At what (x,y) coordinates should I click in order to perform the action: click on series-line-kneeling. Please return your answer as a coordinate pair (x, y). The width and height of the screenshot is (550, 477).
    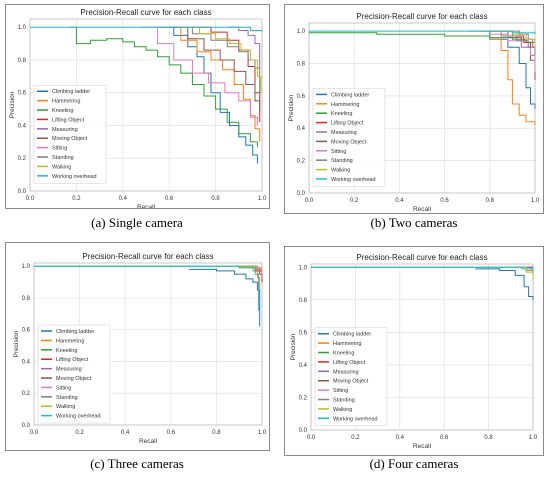
    Looking at the image, I should click on (148, 269).